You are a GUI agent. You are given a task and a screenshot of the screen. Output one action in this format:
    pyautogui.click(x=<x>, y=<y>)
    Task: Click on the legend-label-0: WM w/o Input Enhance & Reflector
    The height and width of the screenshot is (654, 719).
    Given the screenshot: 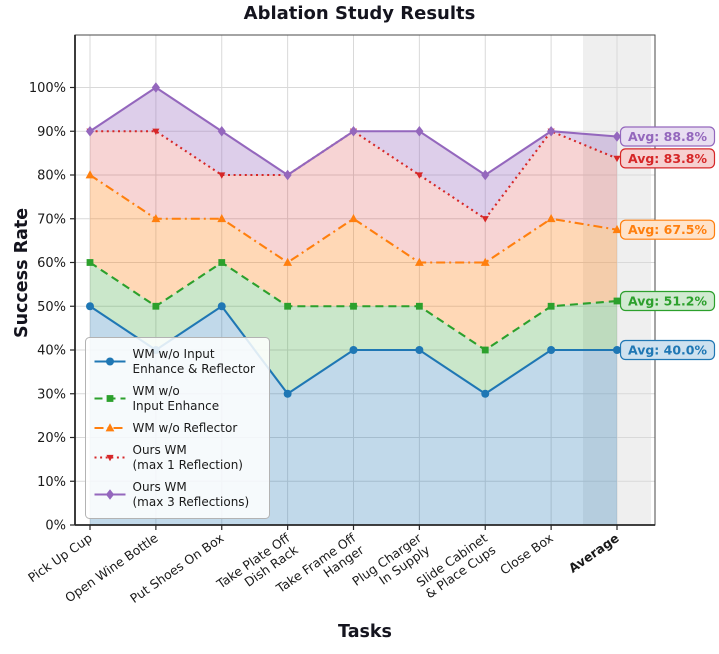 What is the action you would take?
    pyautogui.click(x=194, y=361)
    